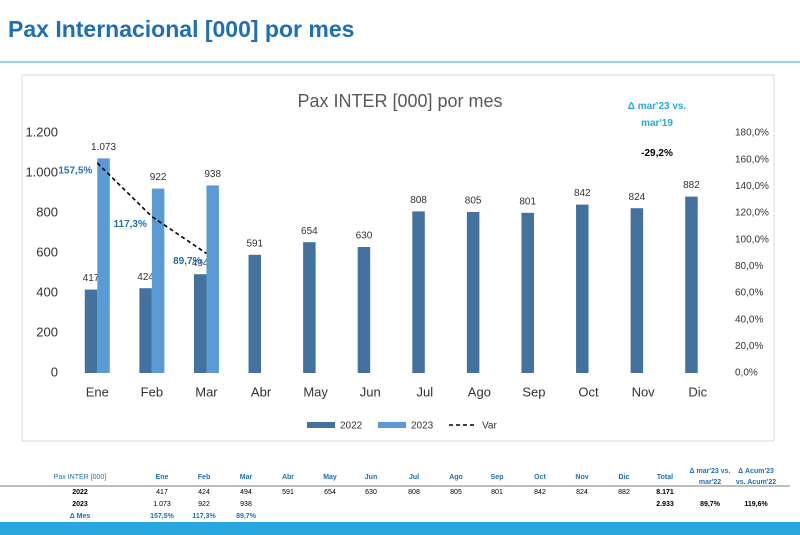 This screenshot has width=800, height=535. Describe the element at coordinates (288, 477) in the screenshot. I see `table-cell: Abr` at that location.